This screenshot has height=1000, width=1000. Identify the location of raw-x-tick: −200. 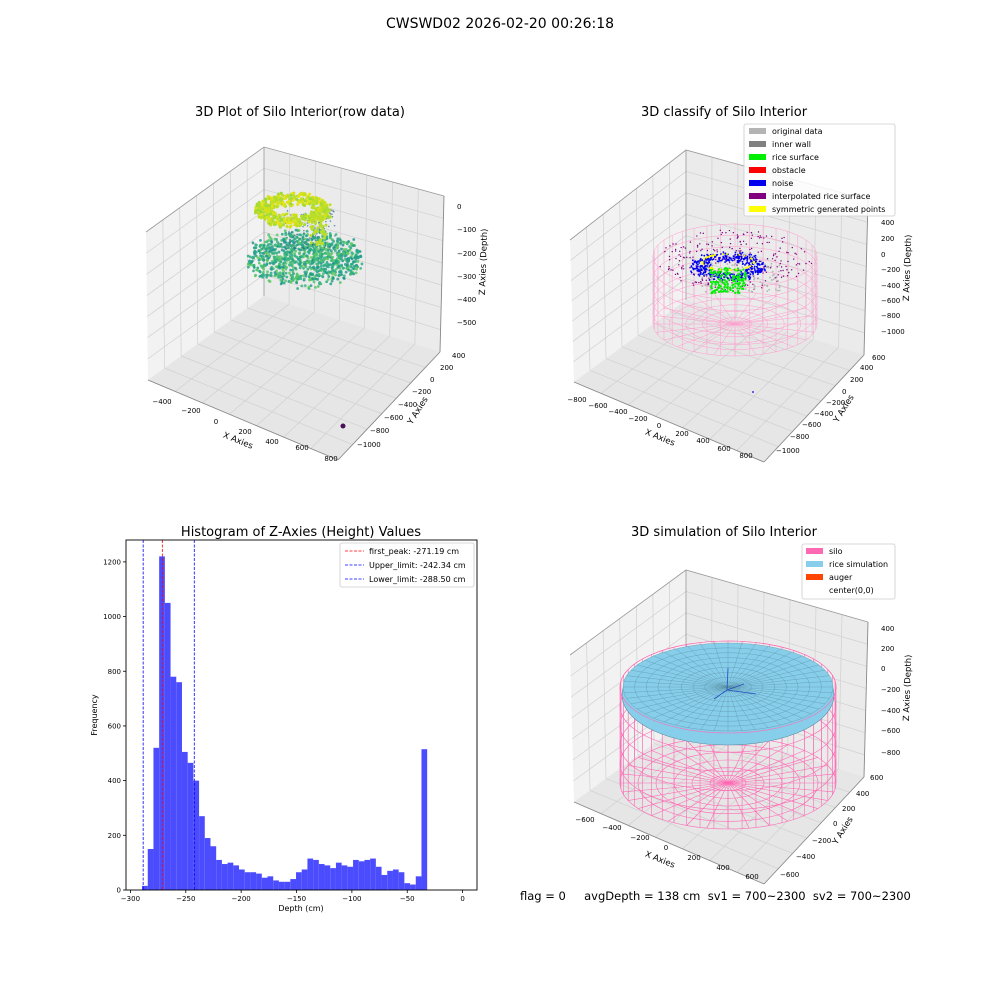
(190, 411).